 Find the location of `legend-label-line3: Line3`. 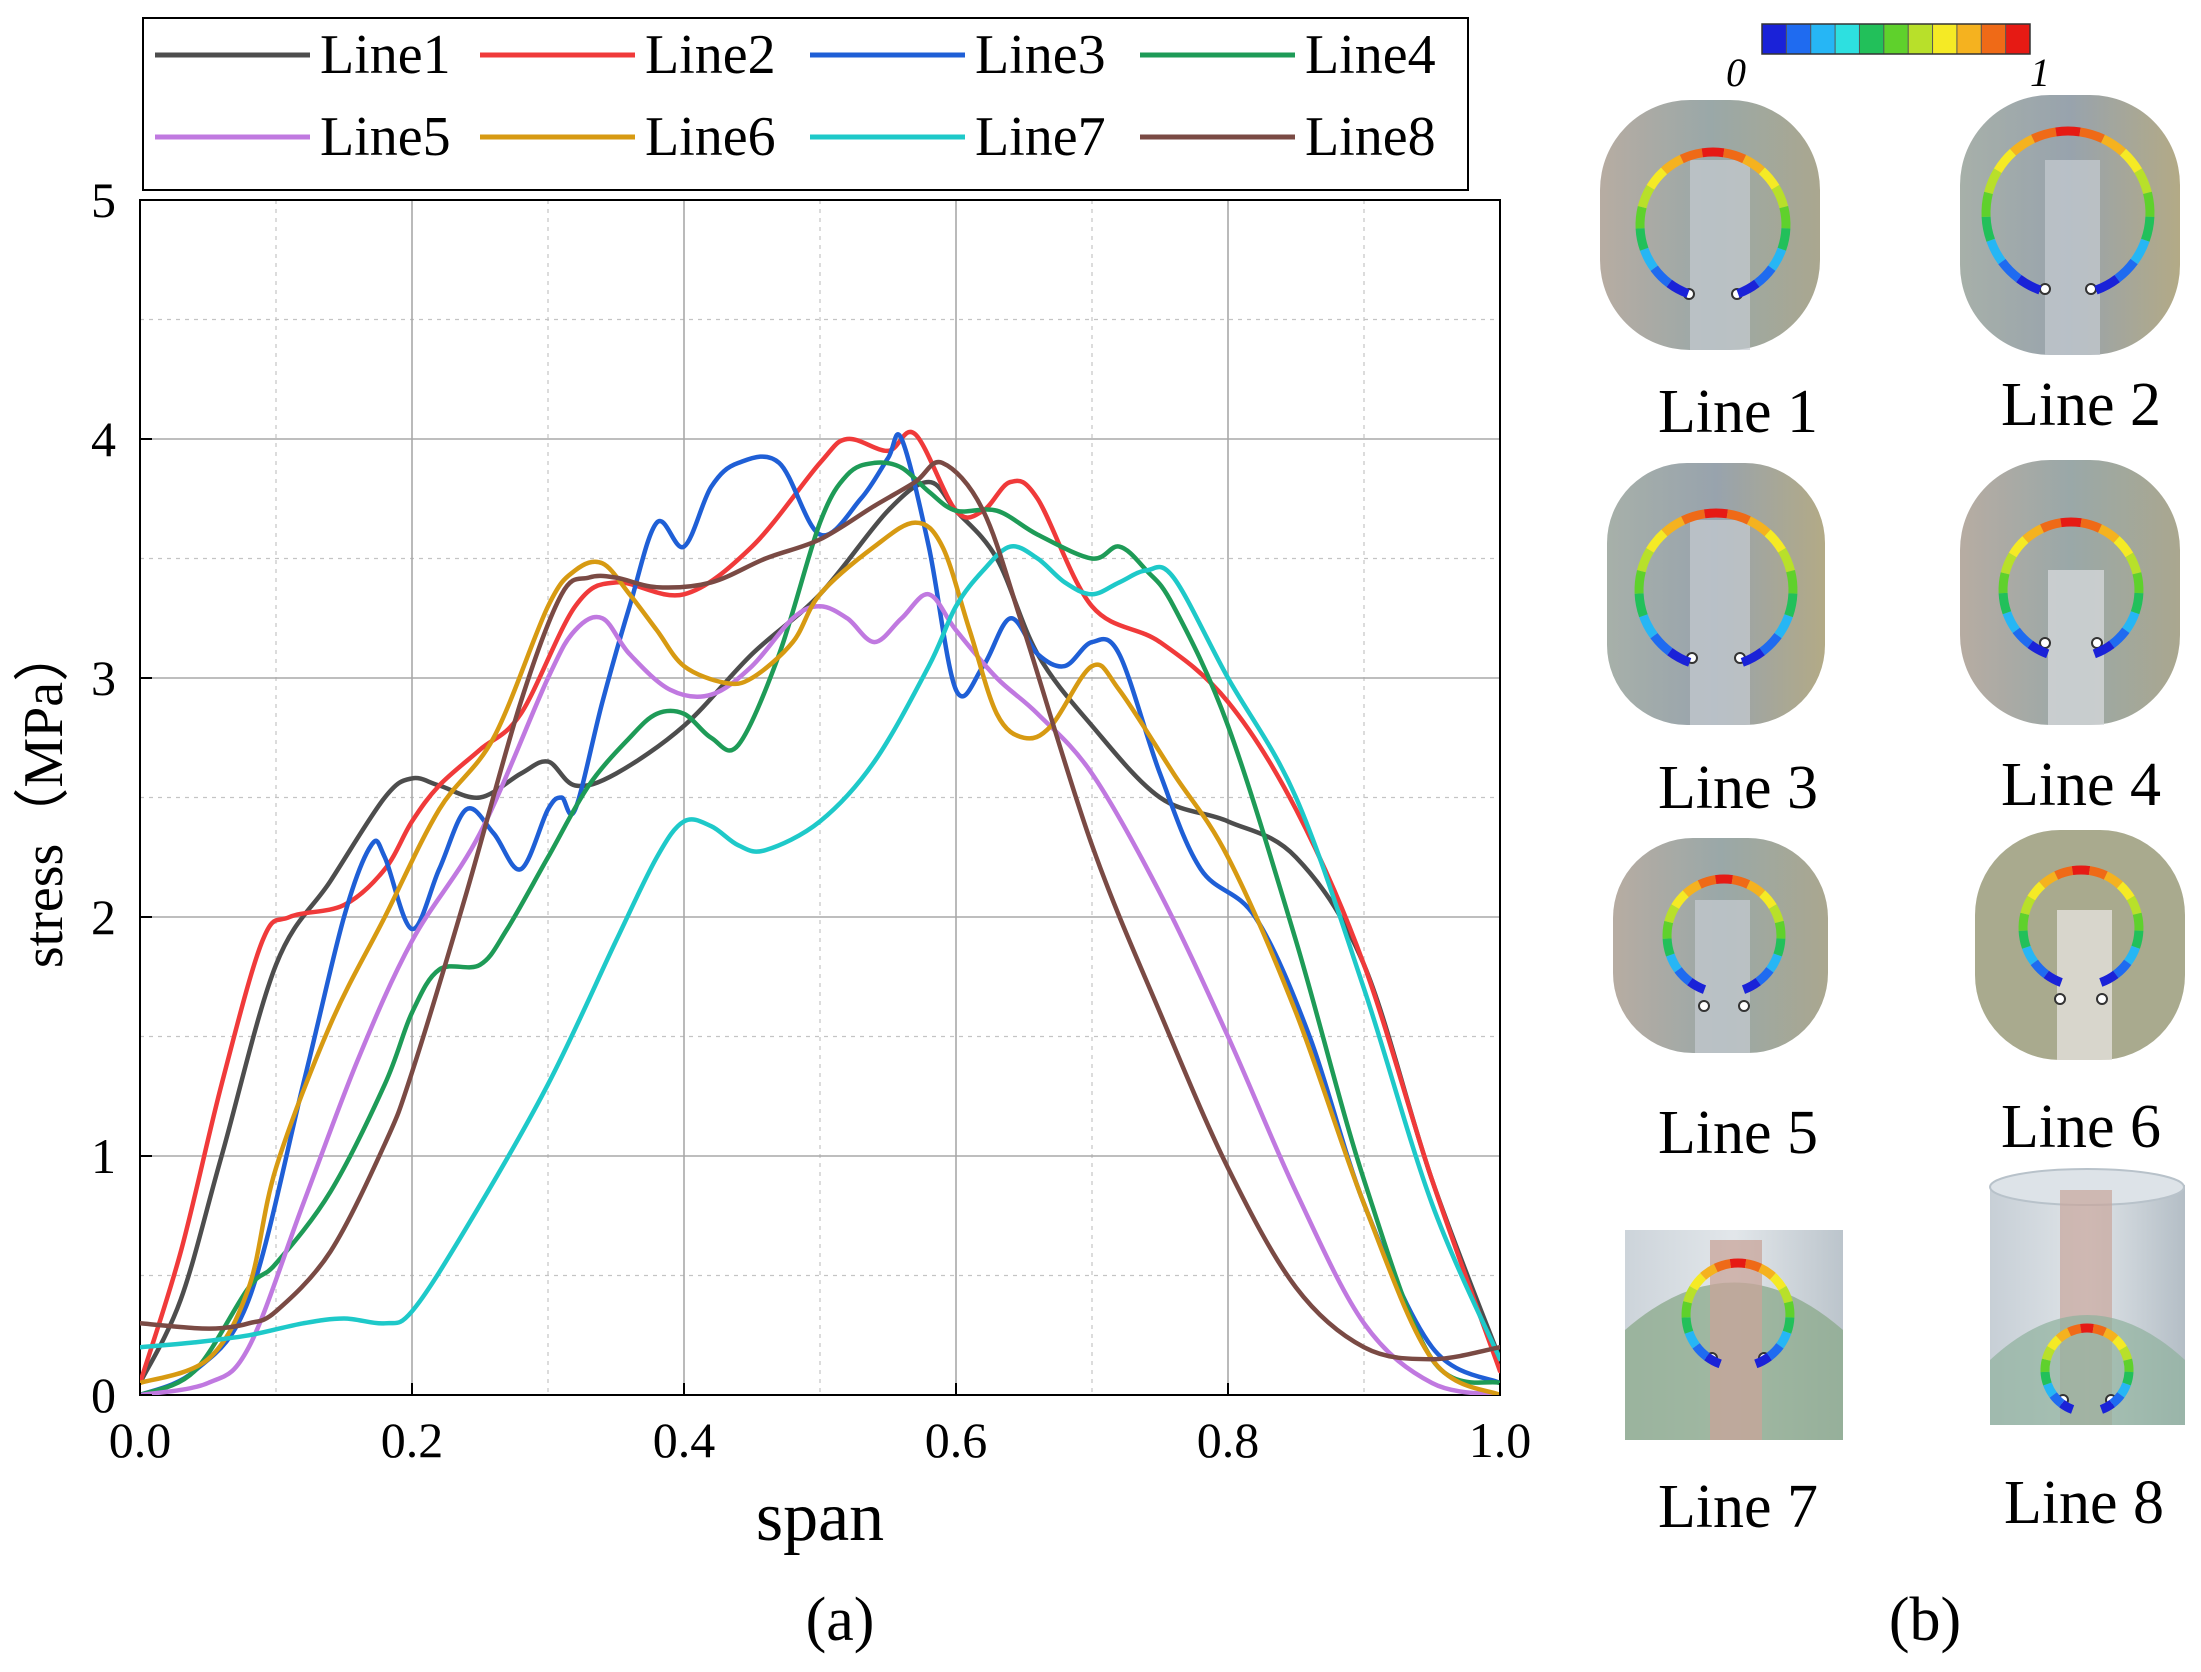

legend-label-line3: Line3 is located at coordinates (1040, 55).